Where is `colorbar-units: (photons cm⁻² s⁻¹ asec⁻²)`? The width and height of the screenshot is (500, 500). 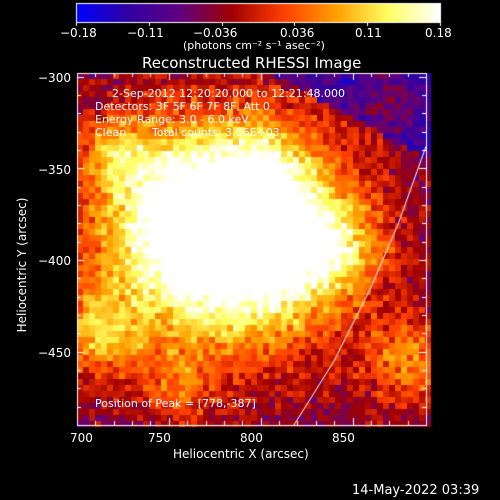 colorbar-units: (photons cm⁻² s⁻¹ asec⁻²) is located at coordinates (254, 45).